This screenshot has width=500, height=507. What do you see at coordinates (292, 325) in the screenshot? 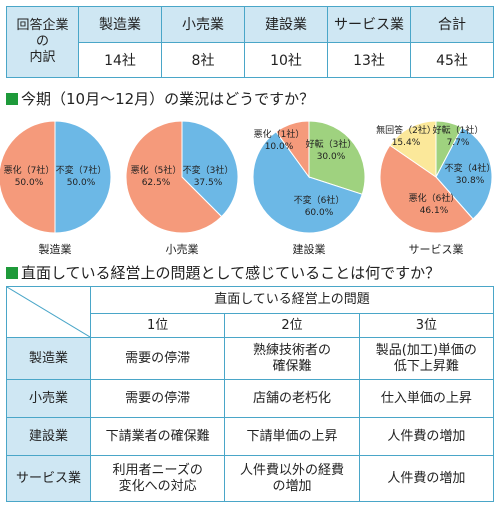
I see `rank-header-2: 2位` at bounding box center [292, 325].